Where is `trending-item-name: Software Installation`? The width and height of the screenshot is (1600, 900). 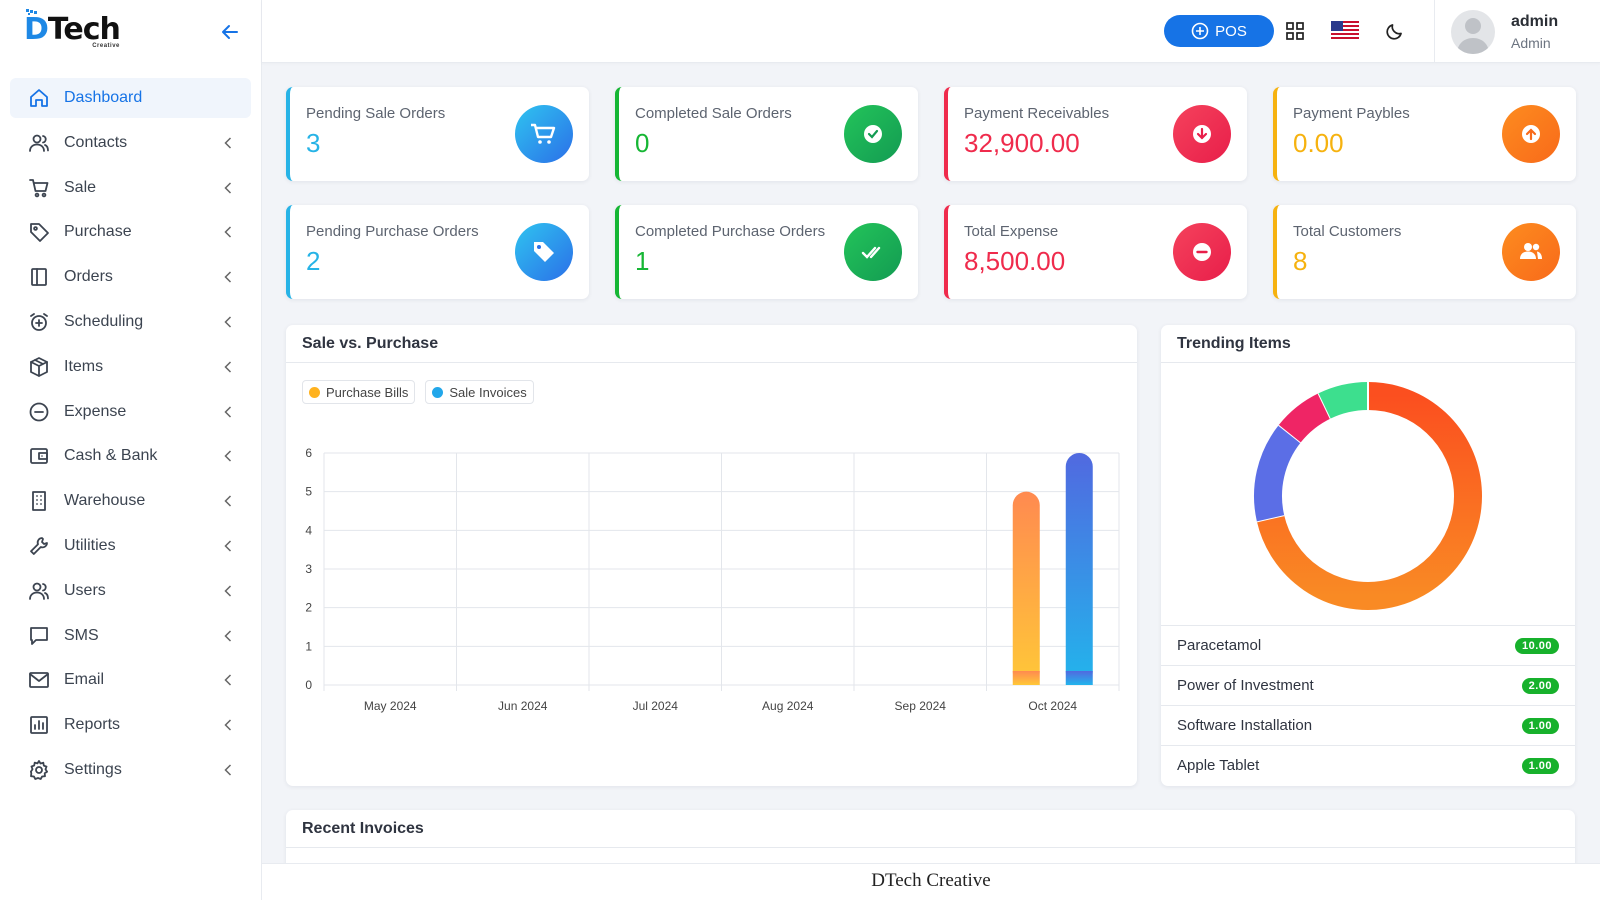
trending-item-name: Software Installation is located at coordinates (1245, 725).